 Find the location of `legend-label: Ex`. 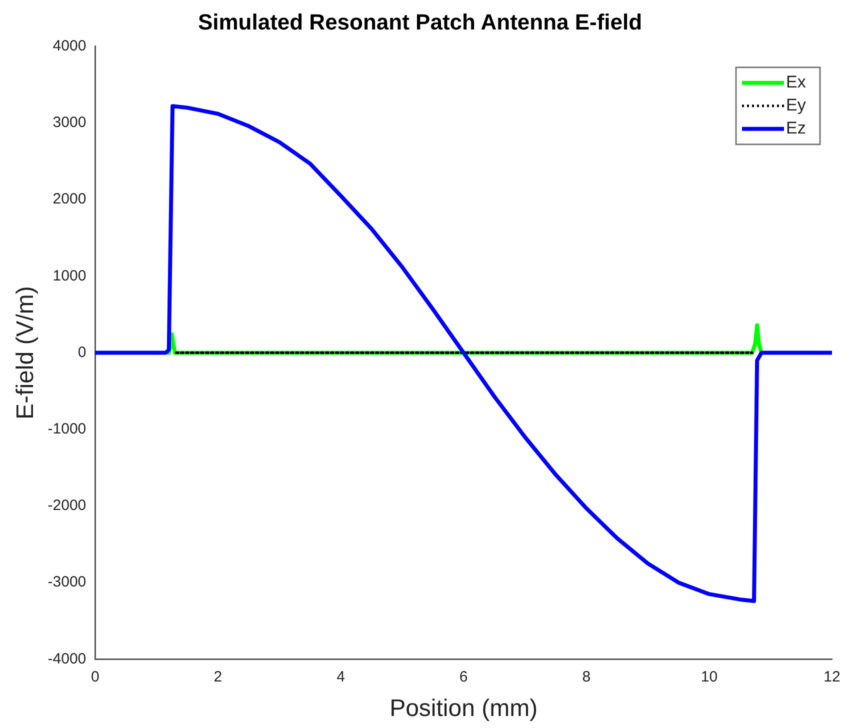

legend-label: Ex is located at coordinates (796, 82).